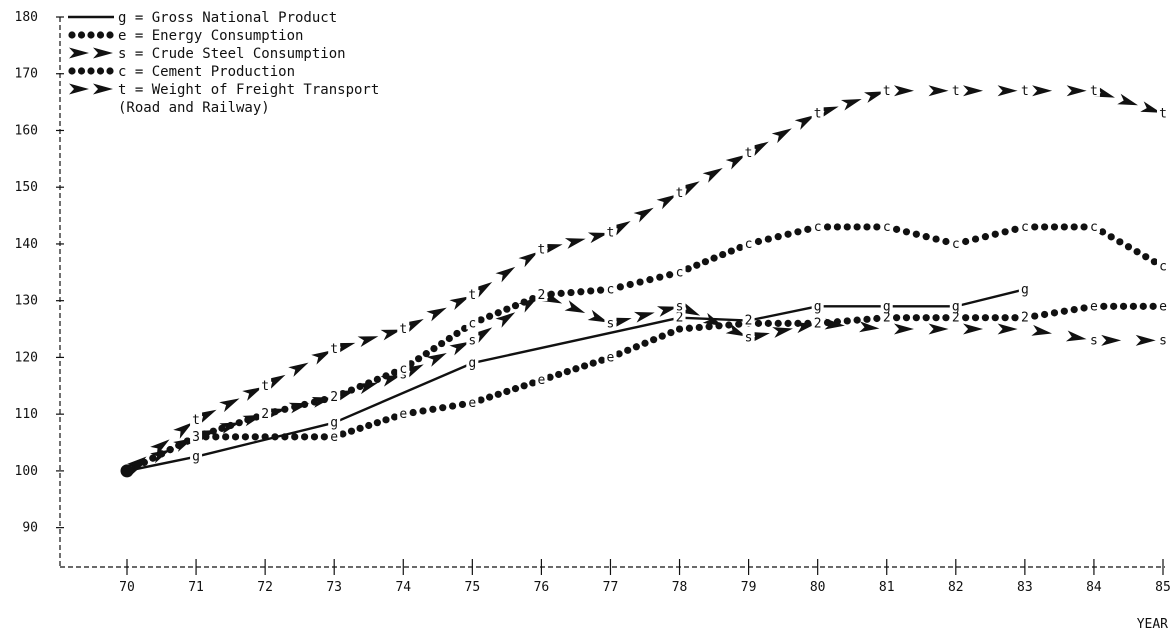 The image size is (1174, 636). What do you see at coordinates (818, 587) in the screenshot?
I see `x-tick-label: 80` at bounding box center [818, 587].